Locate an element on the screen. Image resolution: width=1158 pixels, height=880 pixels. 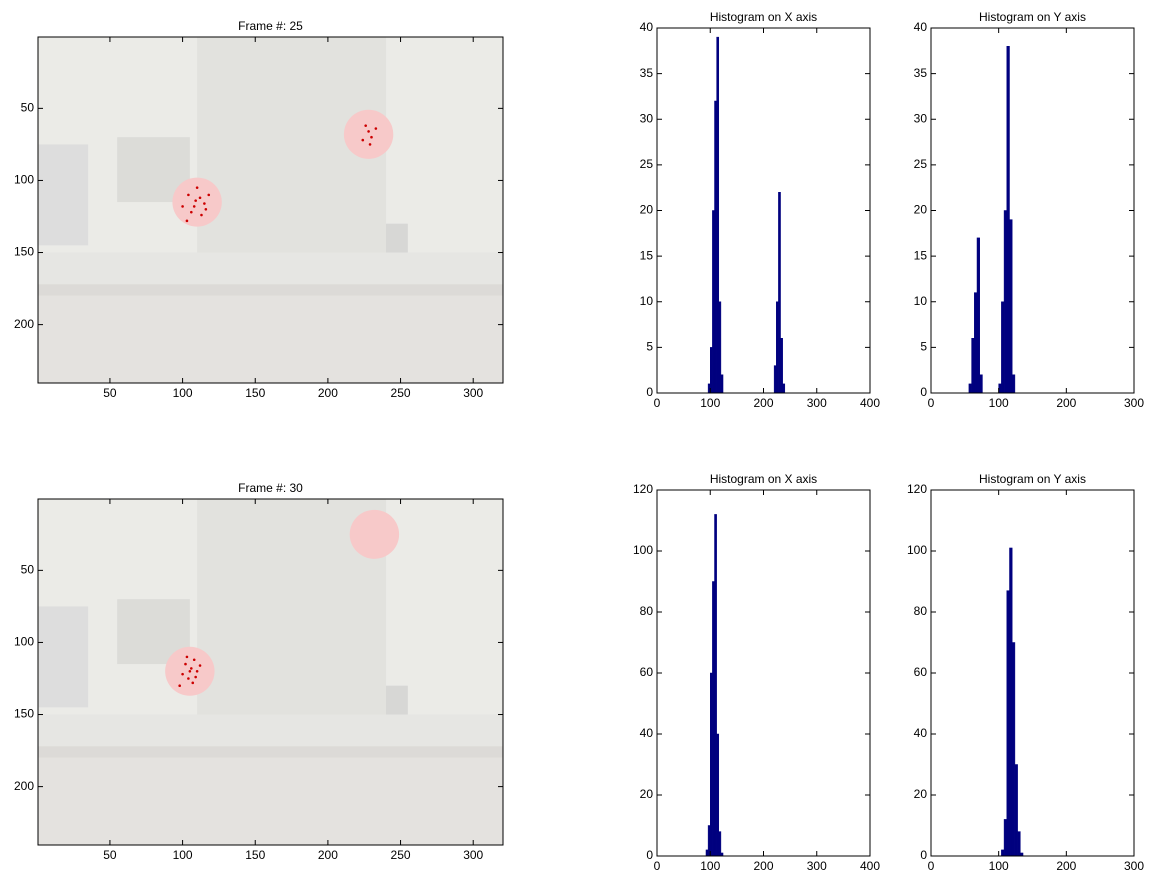
x-tick-label: 400 is located at coordinates (870, 866).